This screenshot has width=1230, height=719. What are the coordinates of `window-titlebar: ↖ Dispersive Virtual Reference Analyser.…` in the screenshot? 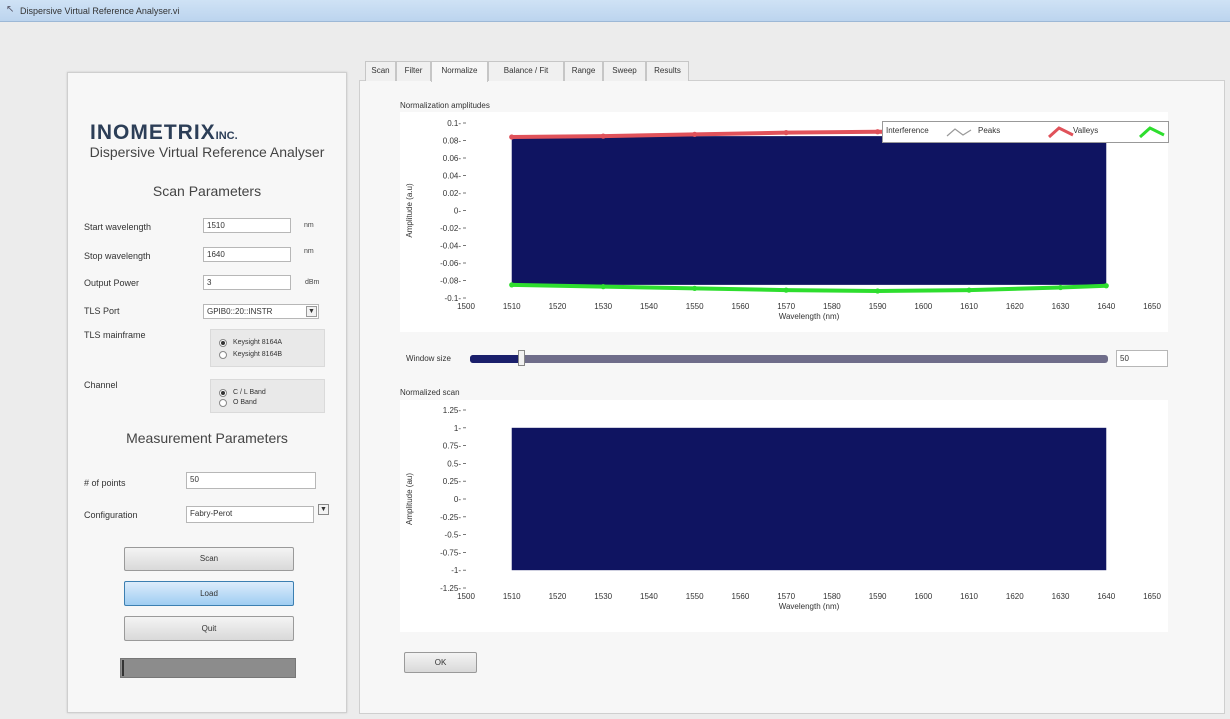 It's located at (615, 11).